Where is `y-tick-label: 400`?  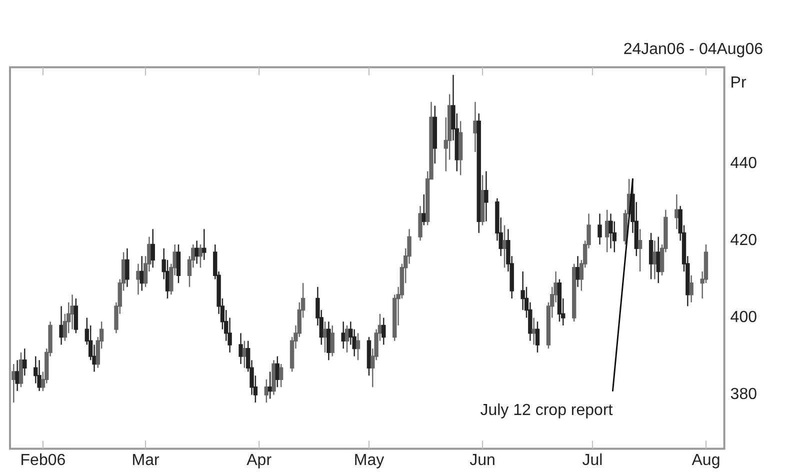 y-tick-label: 400 is located at coordinates (744, 317).